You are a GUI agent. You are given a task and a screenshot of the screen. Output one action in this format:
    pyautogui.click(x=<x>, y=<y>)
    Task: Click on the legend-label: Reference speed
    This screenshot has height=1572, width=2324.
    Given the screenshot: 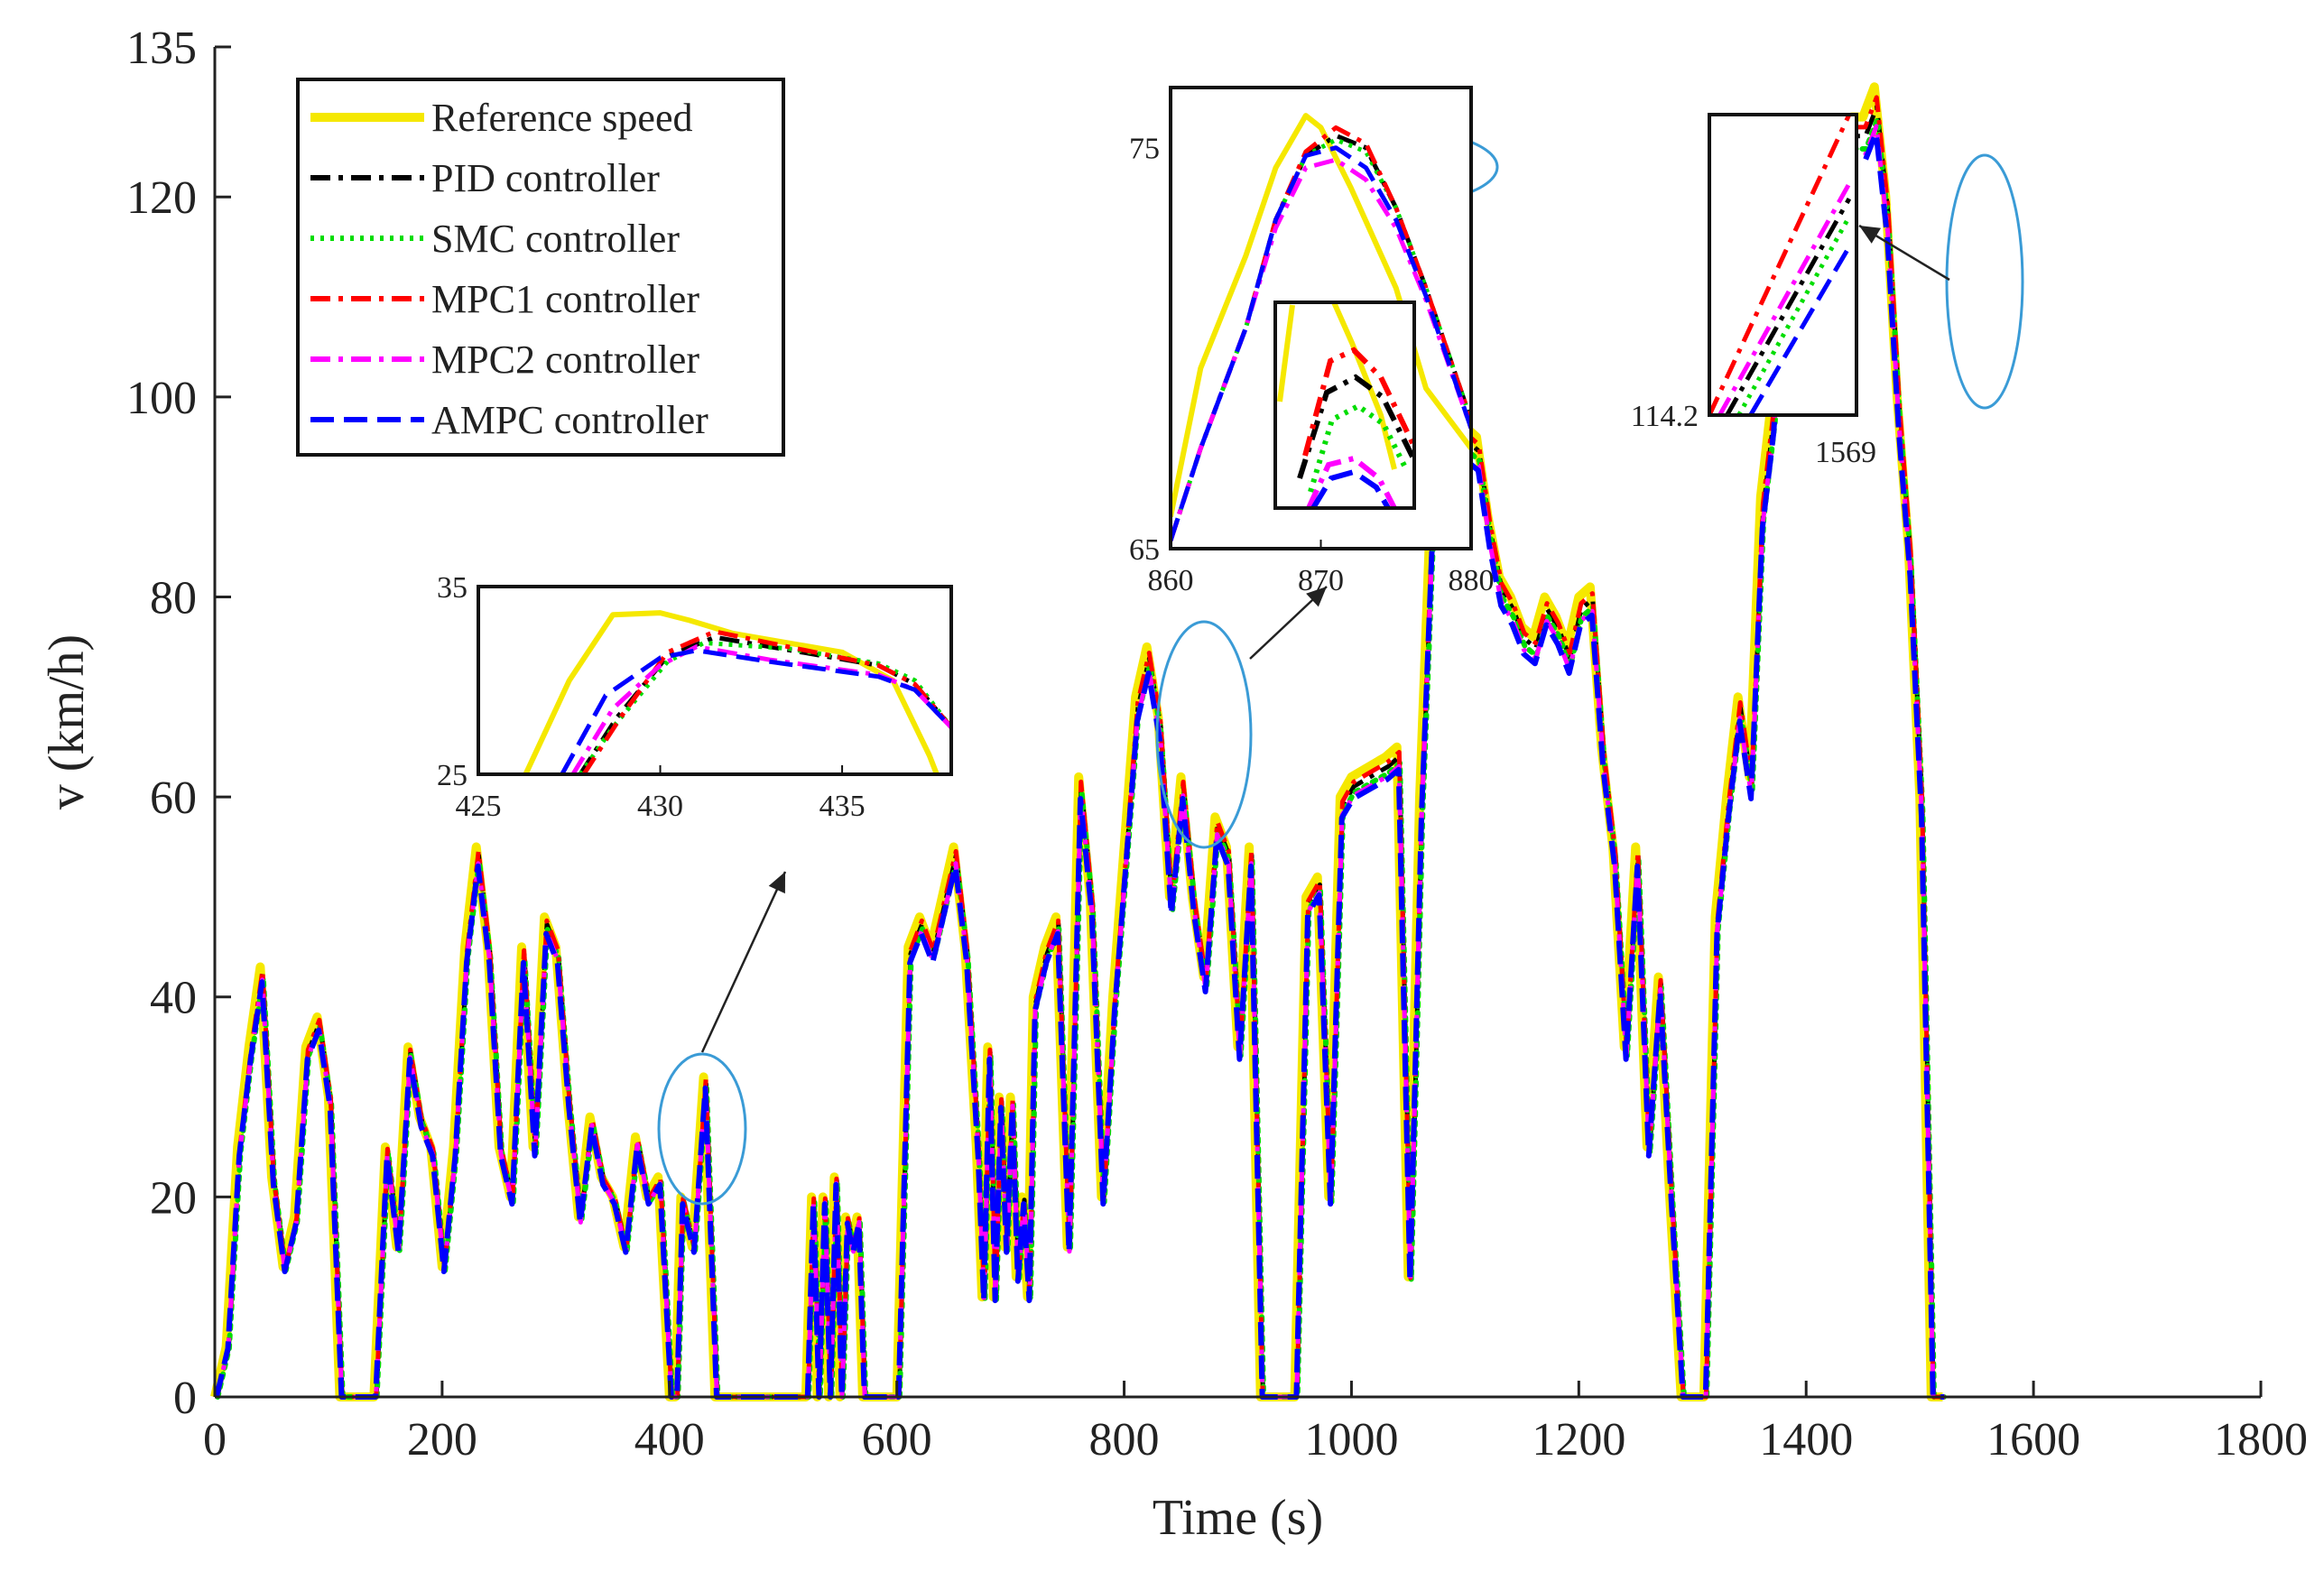 What is the action you would take?
    pyautogui.click(x=562, y=118)
    